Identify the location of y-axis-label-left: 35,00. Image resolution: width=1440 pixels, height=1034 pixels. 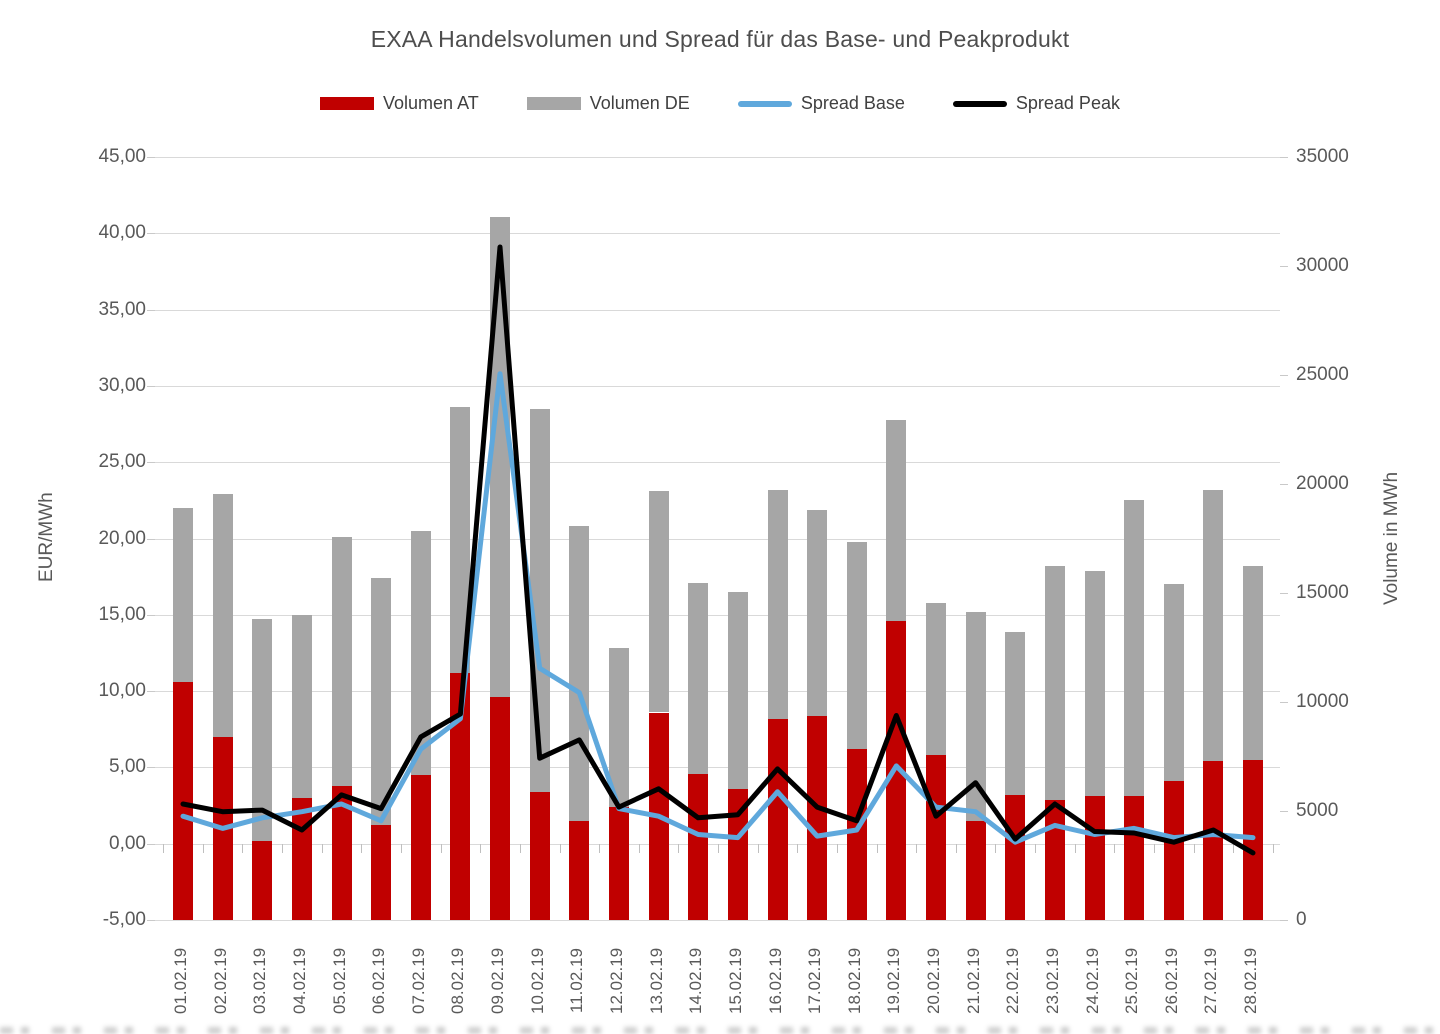
(122, 309).